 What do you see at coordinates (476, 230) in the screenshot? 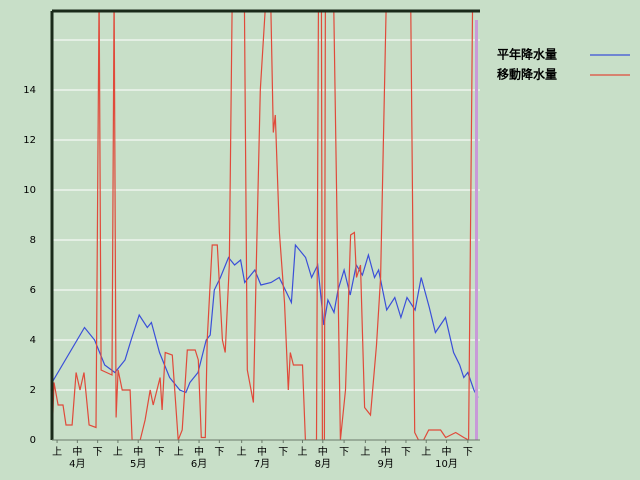
I see `date-marker` at bounding box center [476, 230].